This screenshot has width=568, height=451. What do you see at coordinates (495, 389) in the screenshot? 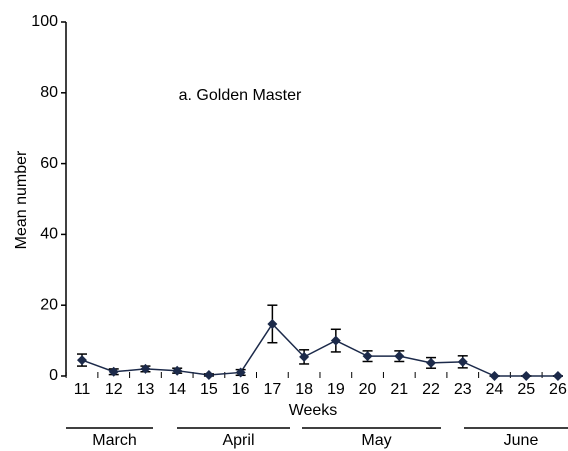
I see `x-tick-label: 24` at bounding box center [495, 389].